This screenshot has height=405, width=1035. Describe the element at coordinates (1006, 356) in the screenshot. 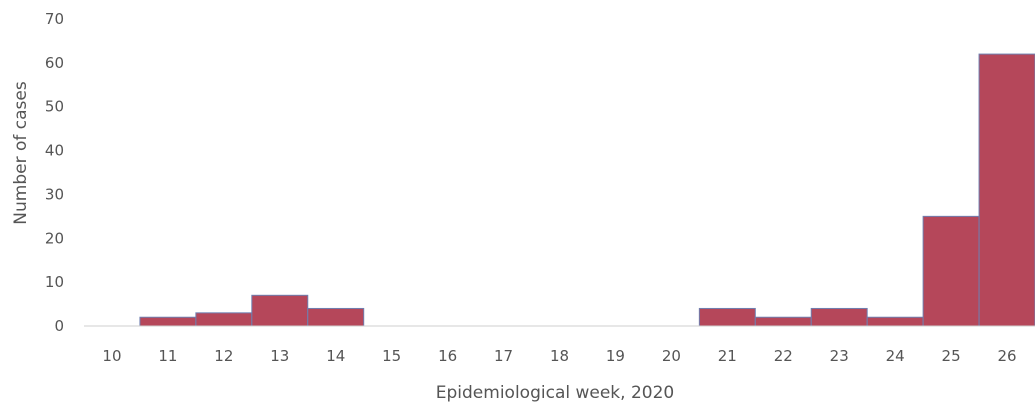

I see `x-tick-label: 26` at that location.